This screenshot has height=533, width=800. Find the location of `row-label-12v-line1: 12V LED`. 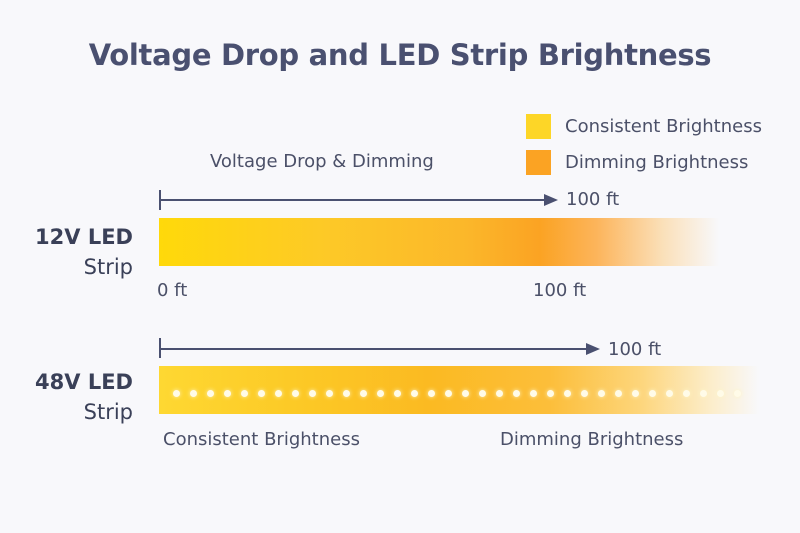

row-label-12v-line1: 12V LED is located at coordinates (84, 237).